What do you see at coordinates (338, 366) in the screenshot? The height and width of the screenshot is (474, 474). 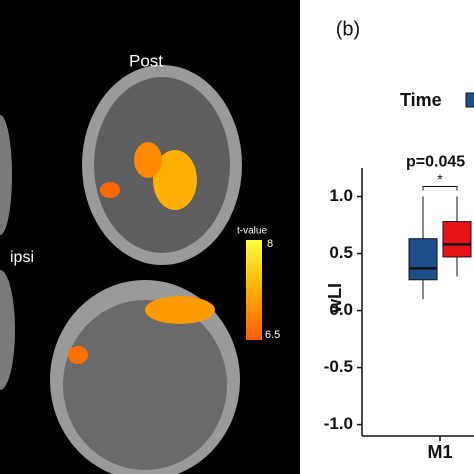 I see `y-tick-label: -0.5` at bounding box center [338, 366].